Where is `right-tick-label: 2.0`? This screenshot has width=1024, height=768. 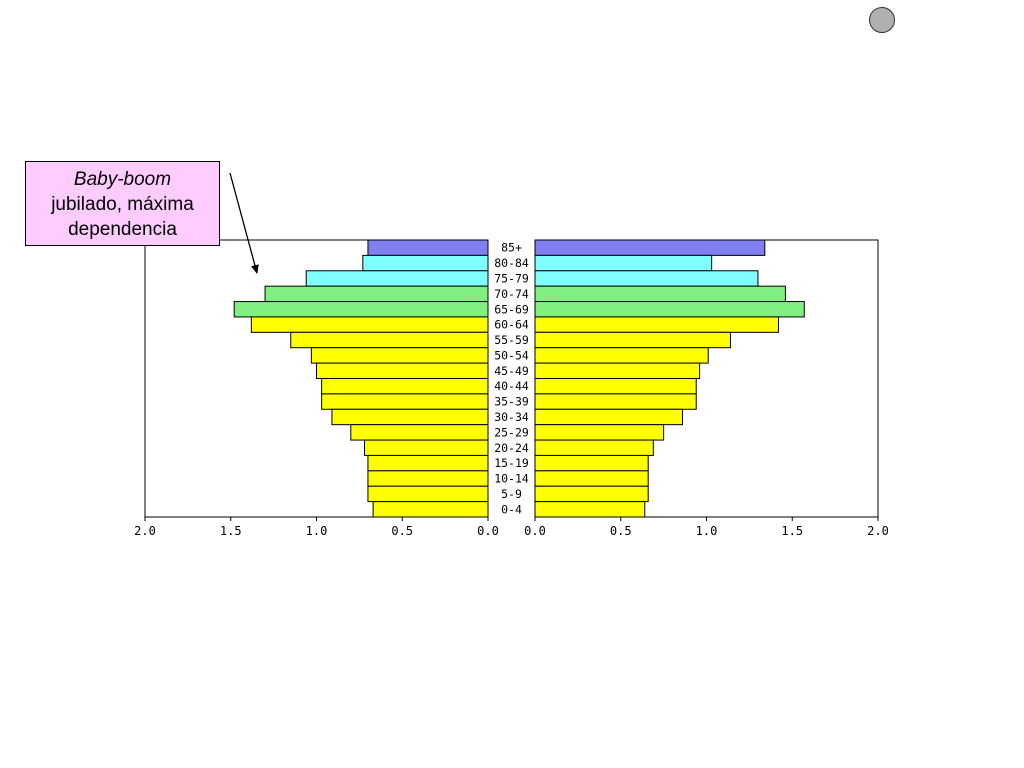 right-tick-label: 2.0 is located at coordinates (878, 531).